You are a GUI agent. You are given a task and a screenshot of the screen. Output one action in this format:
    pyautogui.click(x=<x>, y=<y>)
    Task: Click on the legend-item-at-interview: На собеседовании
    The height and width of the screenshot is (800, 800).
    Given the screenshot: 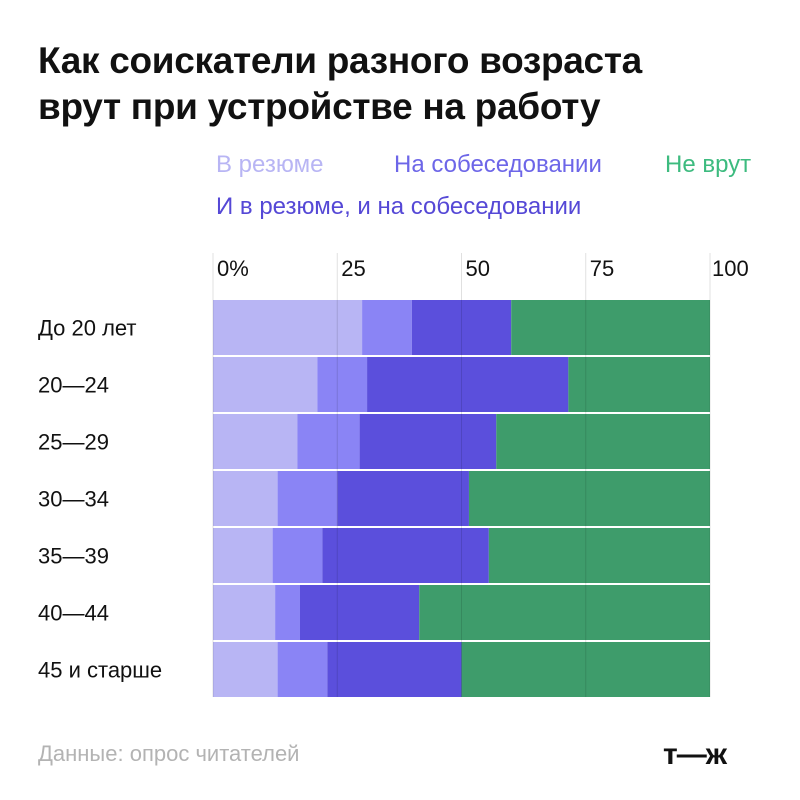 What is the action you would take?
    pyautogui.click(x=498, y=164)
    